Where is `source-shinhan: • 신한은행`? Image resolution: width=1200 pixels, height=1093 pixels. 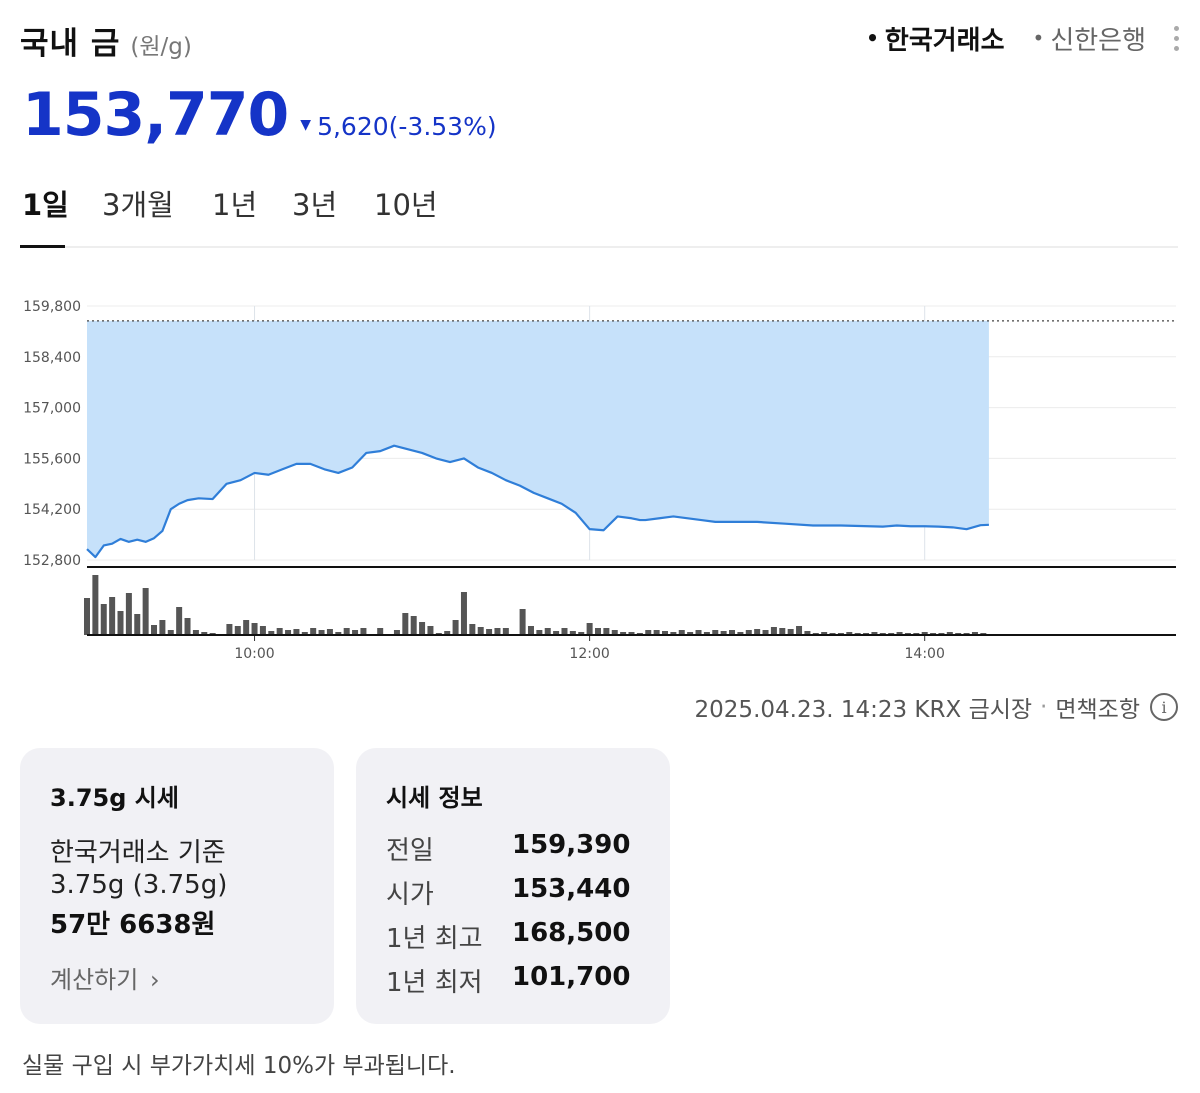
source-shinhan: • 신한은행 is located at coordinates (1089, 38).